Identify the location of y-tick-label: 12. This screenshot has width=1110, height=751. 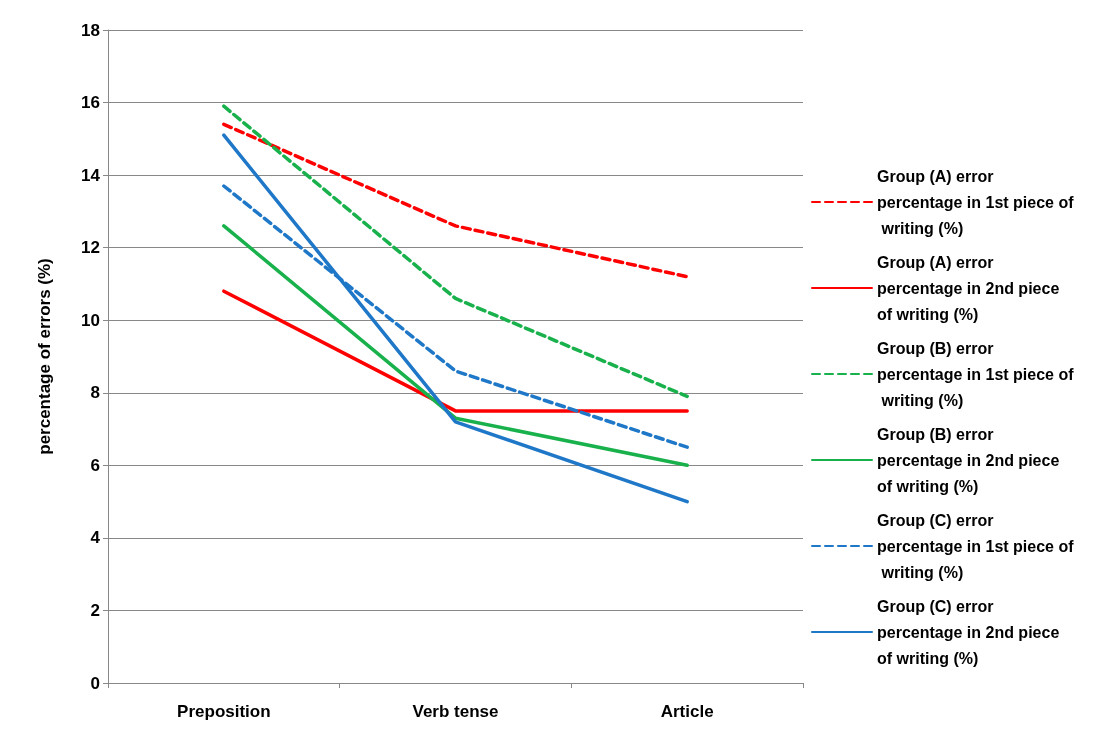
(90, 248).